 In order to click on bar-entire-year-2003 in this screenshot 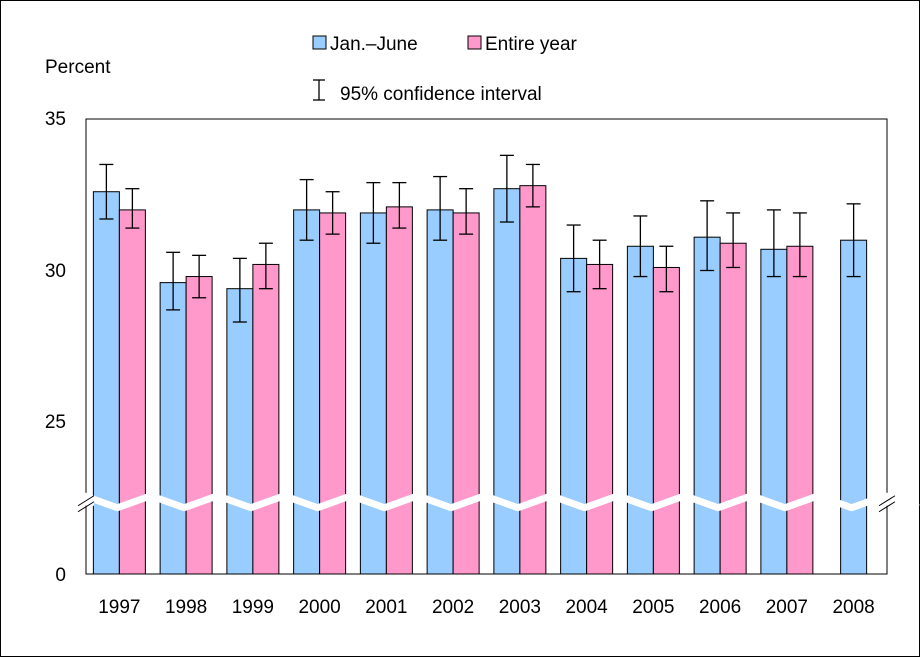, I will do `click(533, 380)`.